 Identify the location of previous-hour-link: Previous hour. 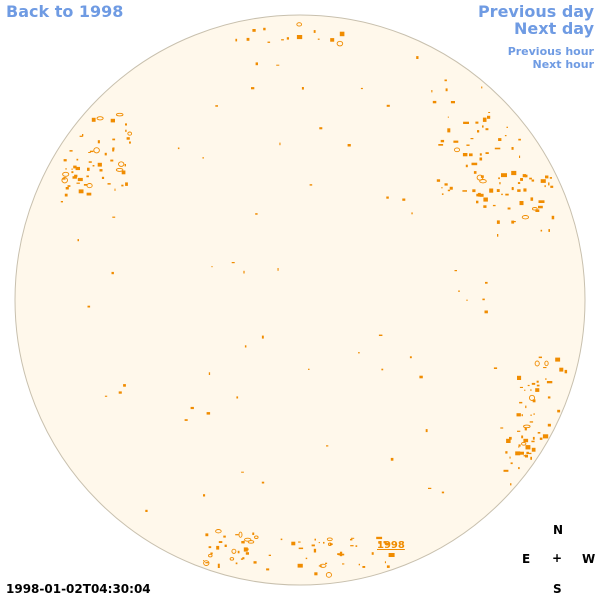
(550, 51).